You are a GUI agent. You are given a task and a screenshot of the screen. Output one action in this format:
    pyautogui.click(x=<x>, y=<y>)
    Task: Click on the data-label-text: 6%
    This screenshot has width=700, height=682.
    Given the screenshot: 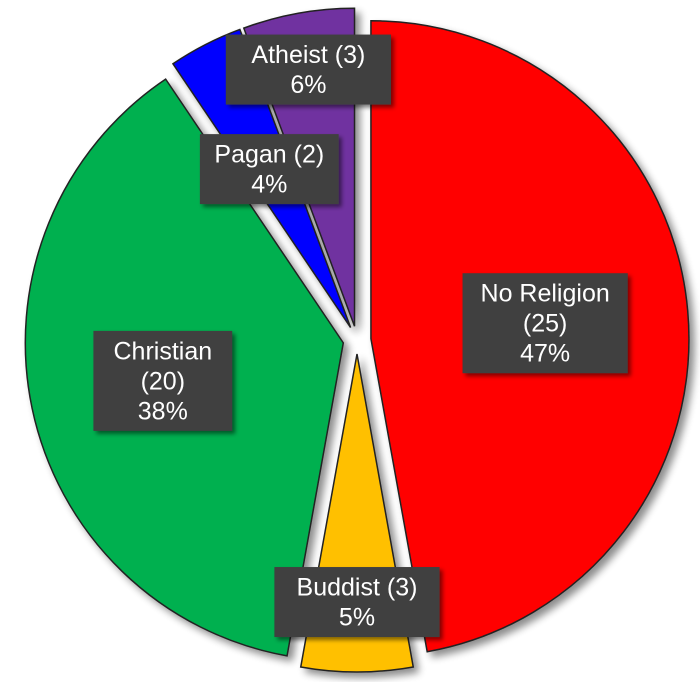 What is the action you would take?
    pyautogui.click(x=308, y=85)
    